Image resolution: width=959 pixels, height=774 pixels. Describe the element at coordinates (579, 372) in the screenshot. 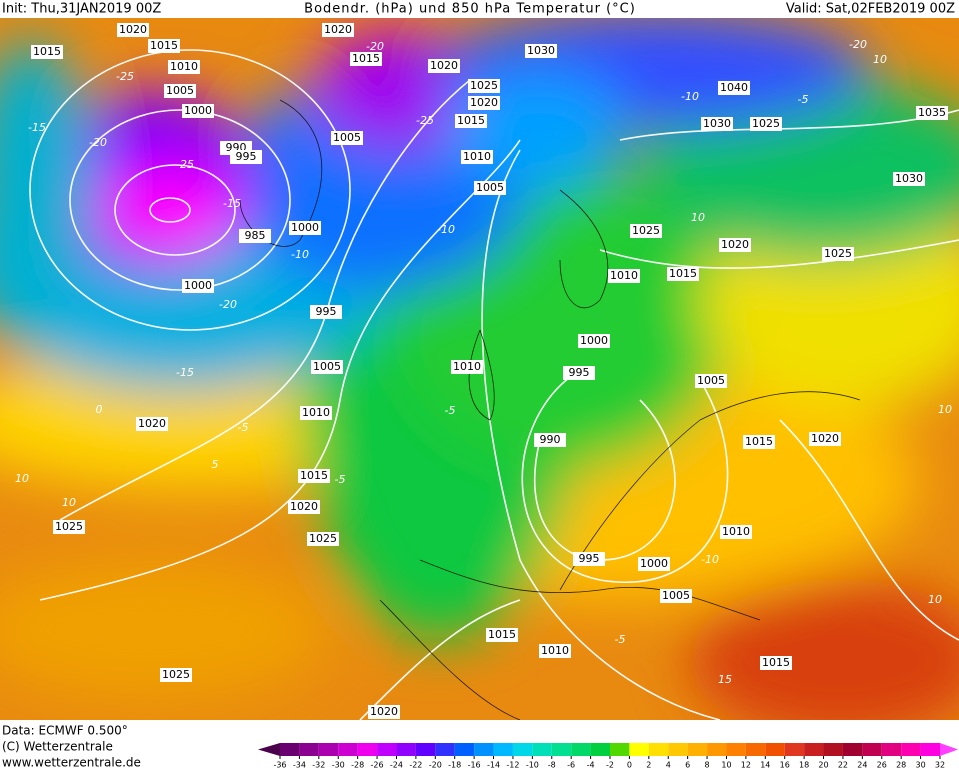

I see `isobar-label: 995` at that location.